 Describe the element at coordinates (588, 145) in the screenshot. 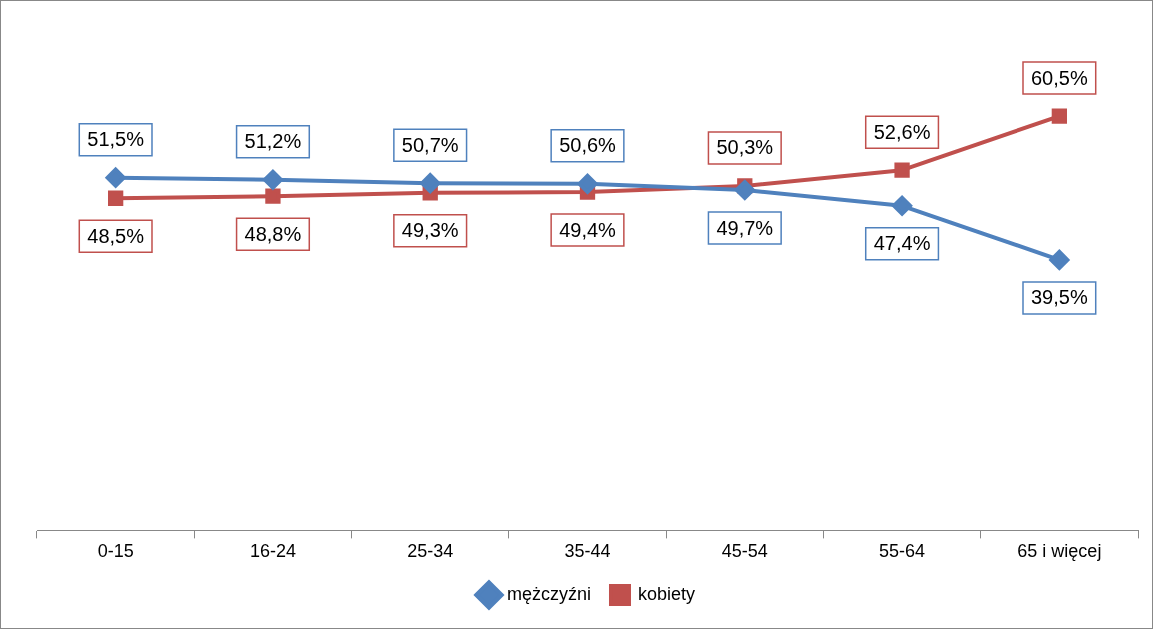

I see `data-label: 50,6%` at that location.